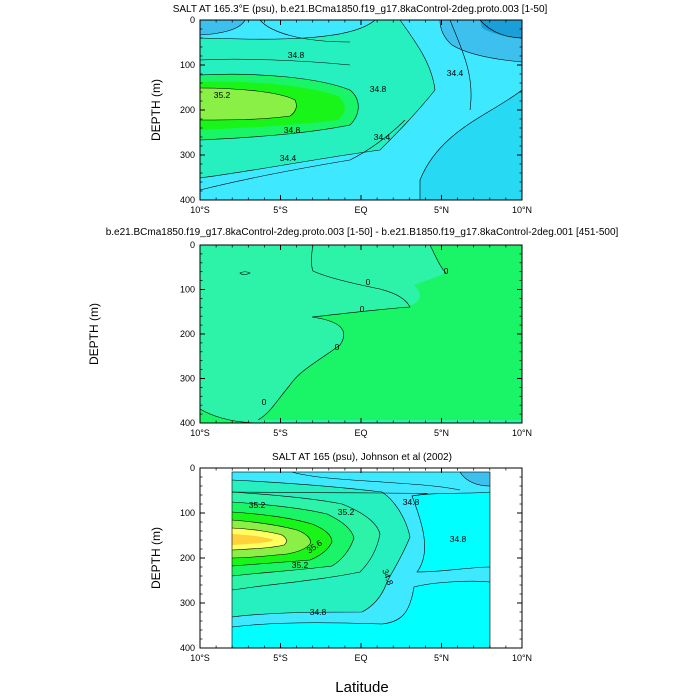 This screenshot has width=700, height=700. Describe the element at coordinates (390, 332) in the screenshot. I see `p2-fill-green` at that location.